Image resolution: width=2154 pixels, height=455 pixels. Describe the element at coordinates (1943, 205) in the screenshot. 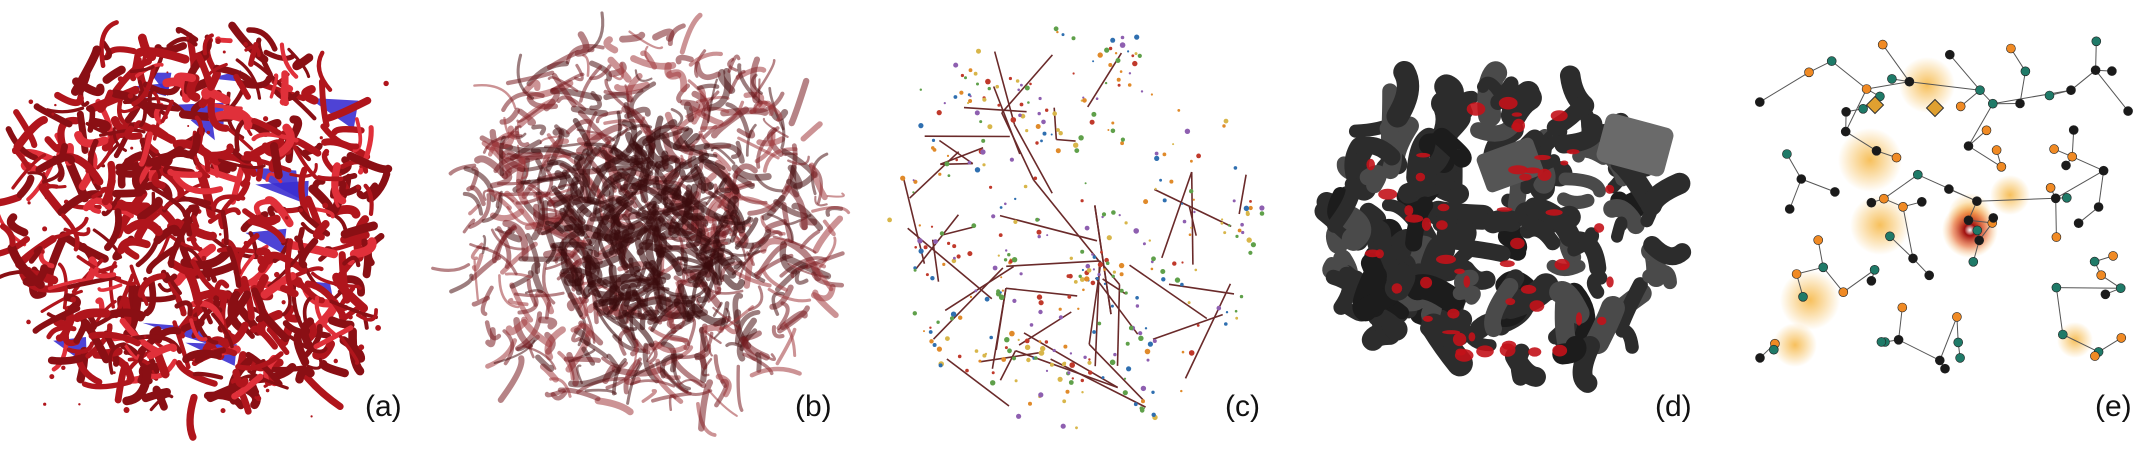

I see `node-link-graph-e` at that location.